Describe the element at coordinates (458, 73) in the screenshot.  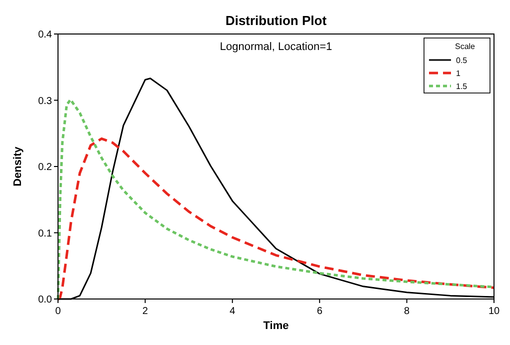
I see `legend-label: 1` at that location.